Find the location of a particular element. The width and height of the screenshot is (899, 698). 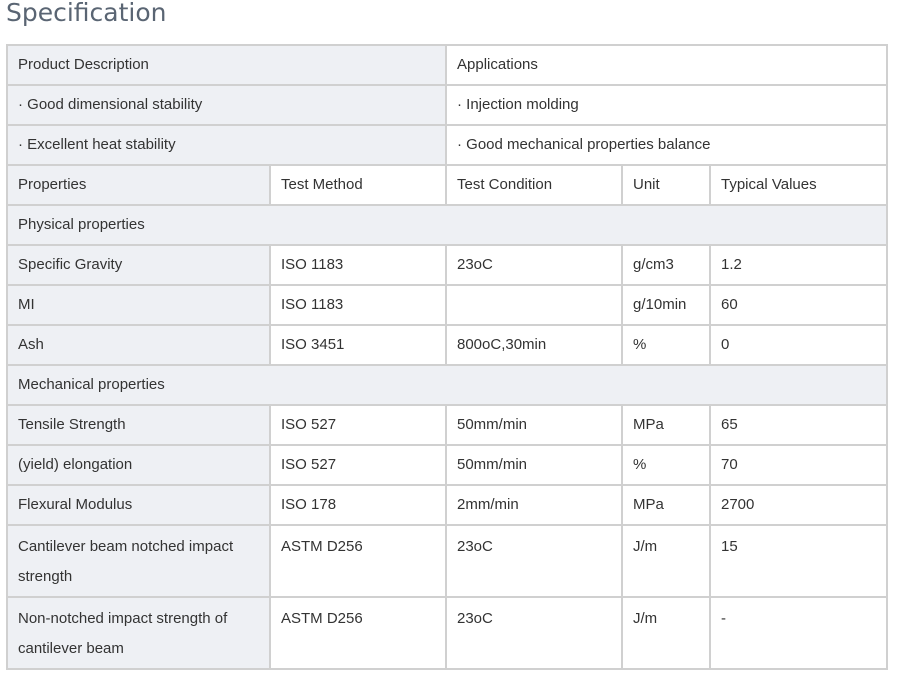

column-header: Unit is located at coordinates (666, 185).